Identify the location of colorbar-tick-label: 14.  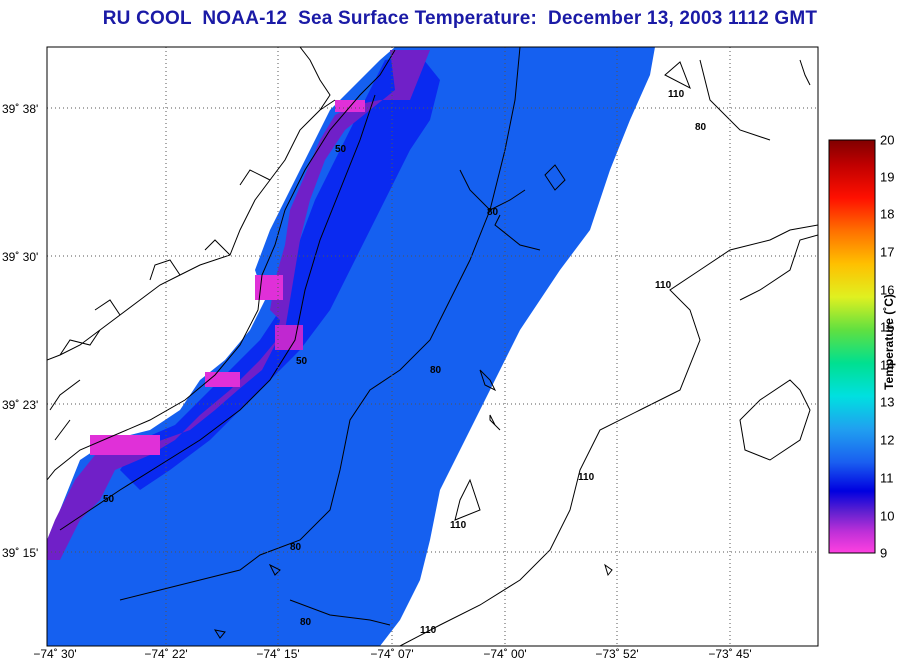
(887, 365).